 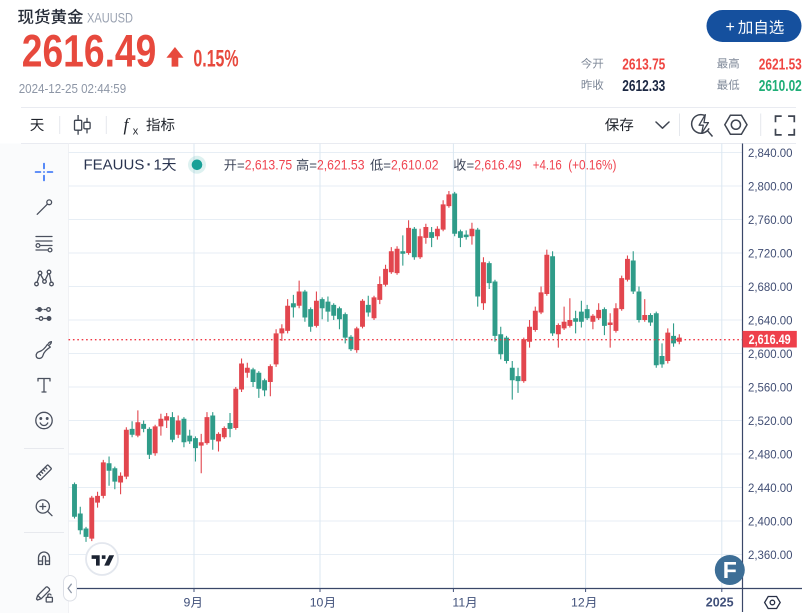 I want to click on svg-text: 2,520.00, so click(x=770, y=421).